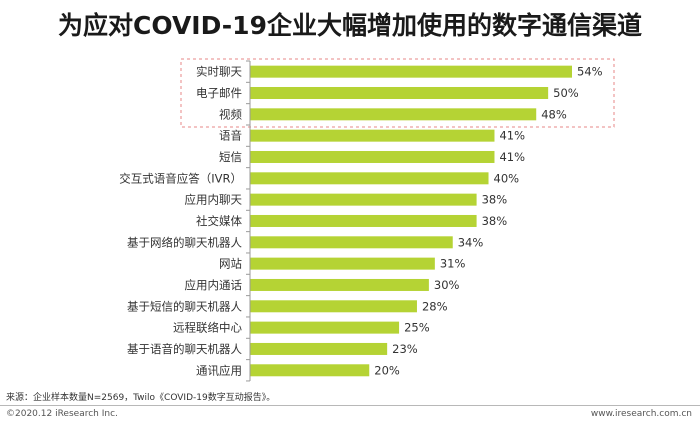 The image size is (700, 427). Describe the element at coordinates (214, 285) in the screenshot. I see `category-label: 应用内通话` at that location.